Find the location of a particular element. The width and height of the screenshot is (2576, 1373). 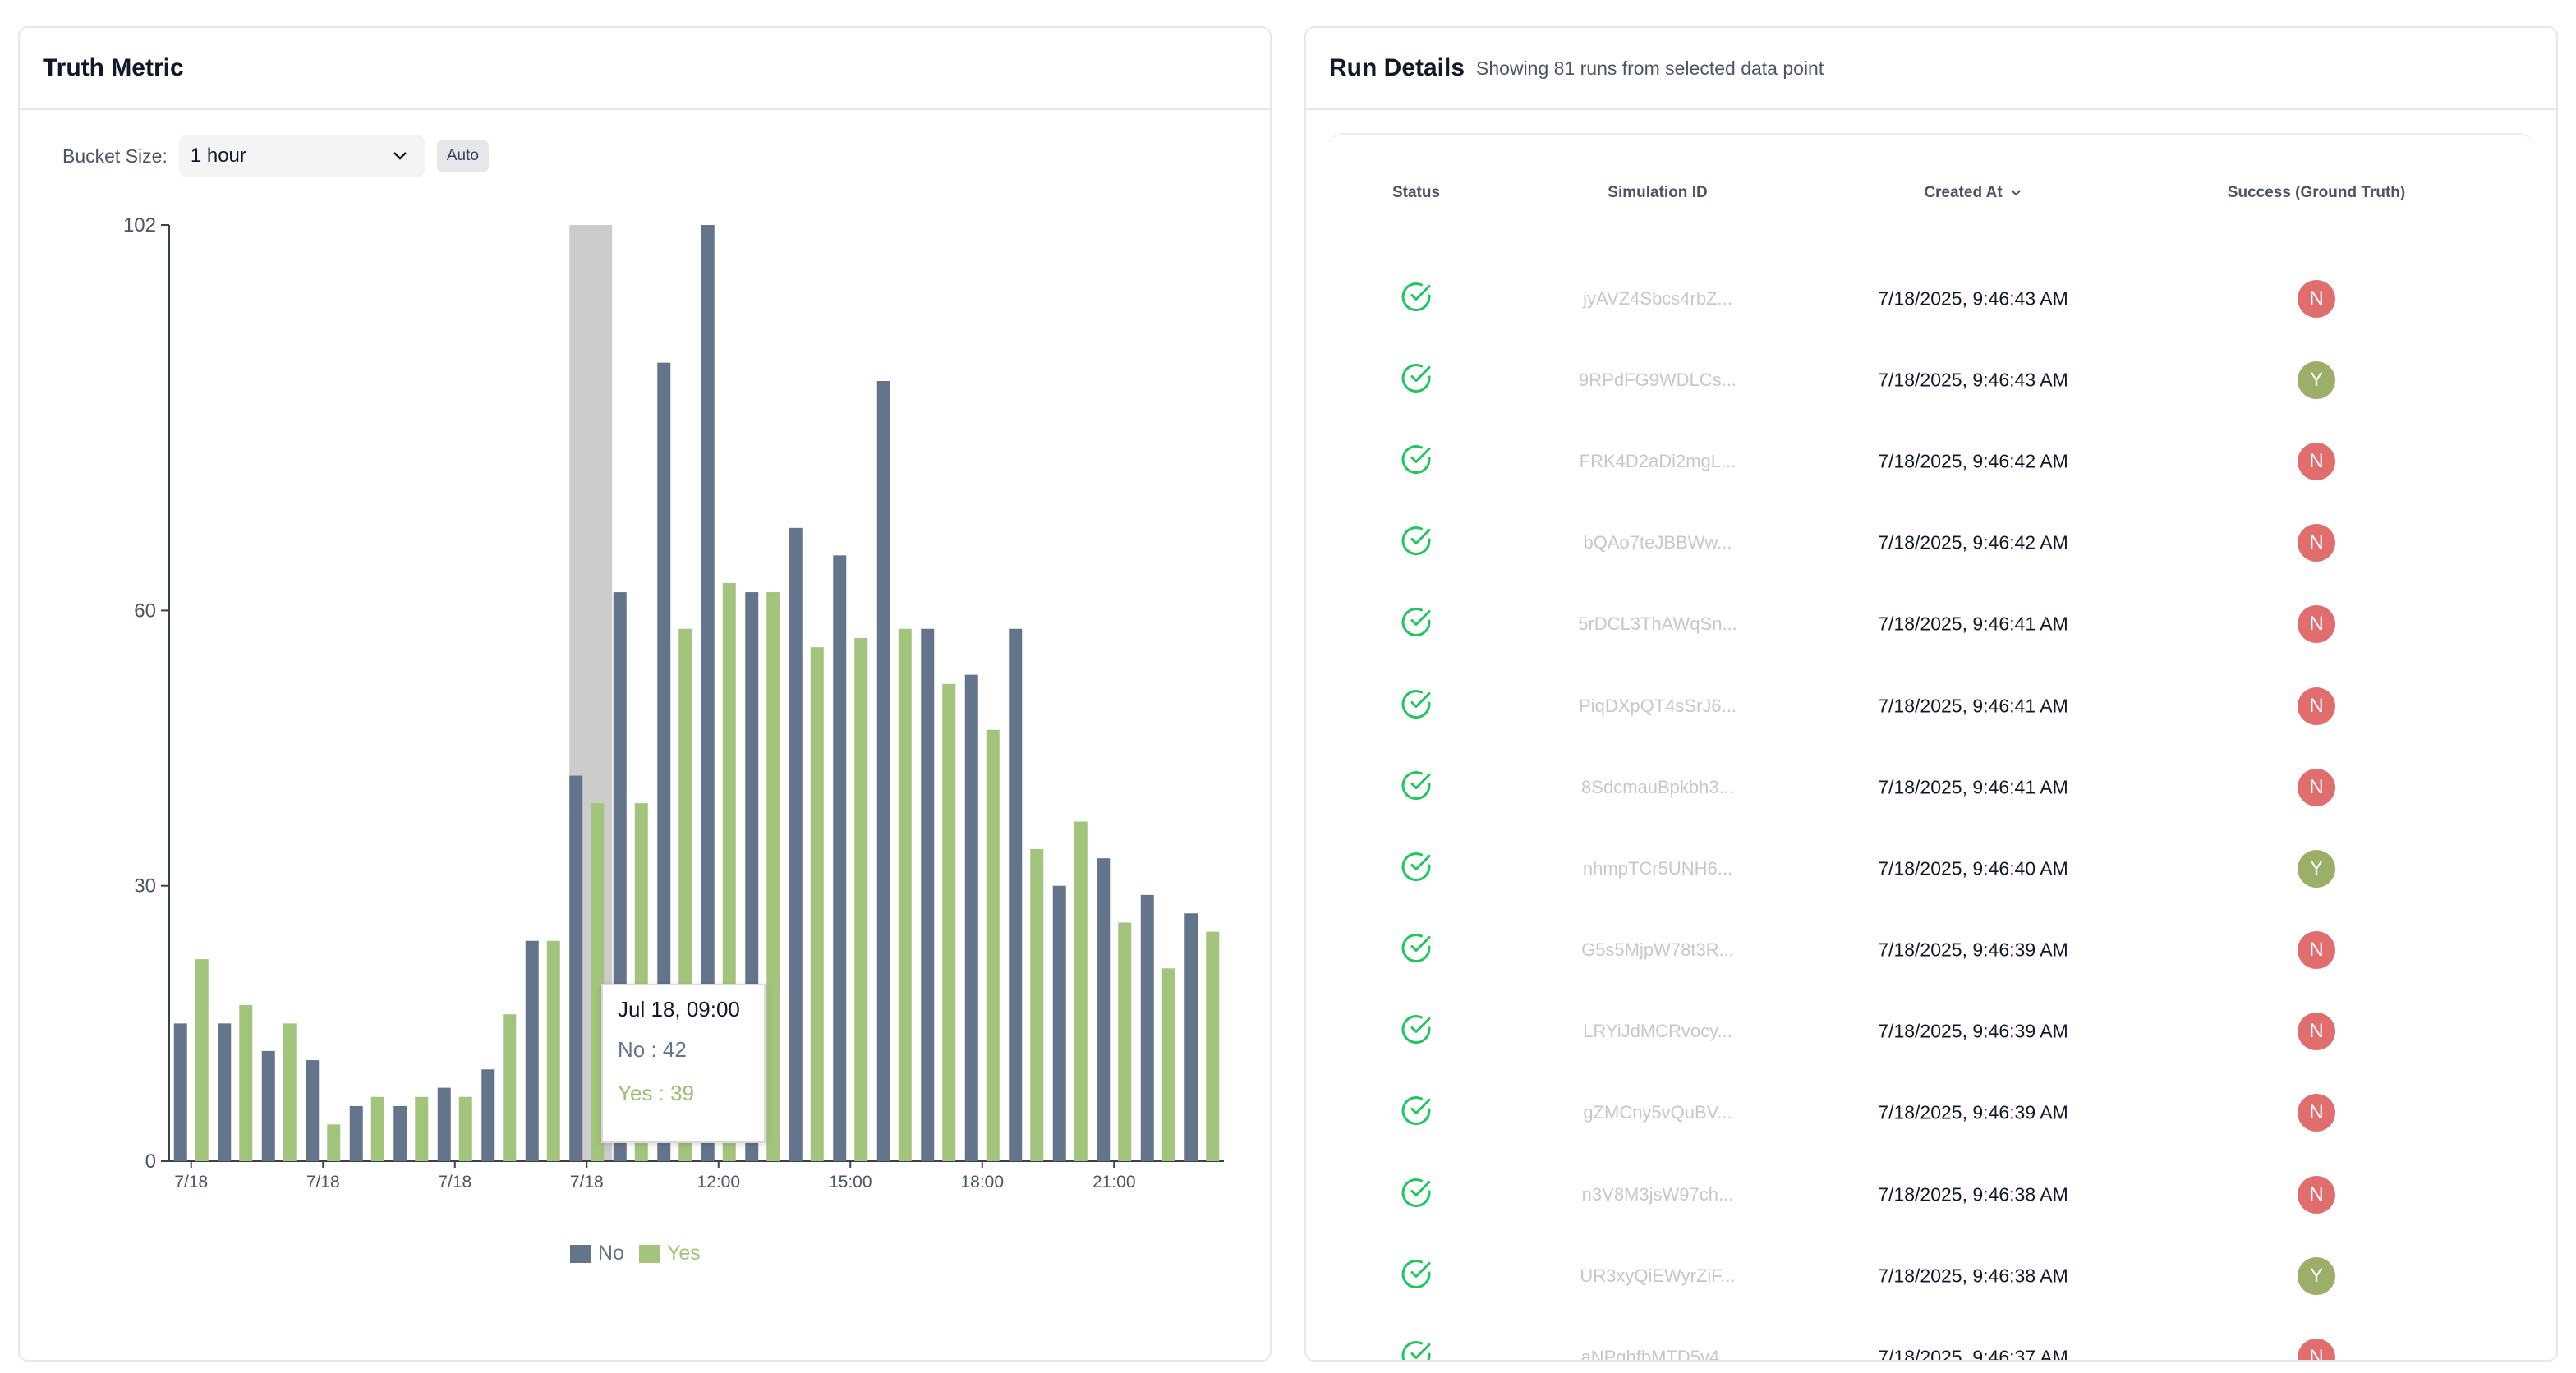

truth-metric-header: Truth Metric is located at coordinates (645, 69).